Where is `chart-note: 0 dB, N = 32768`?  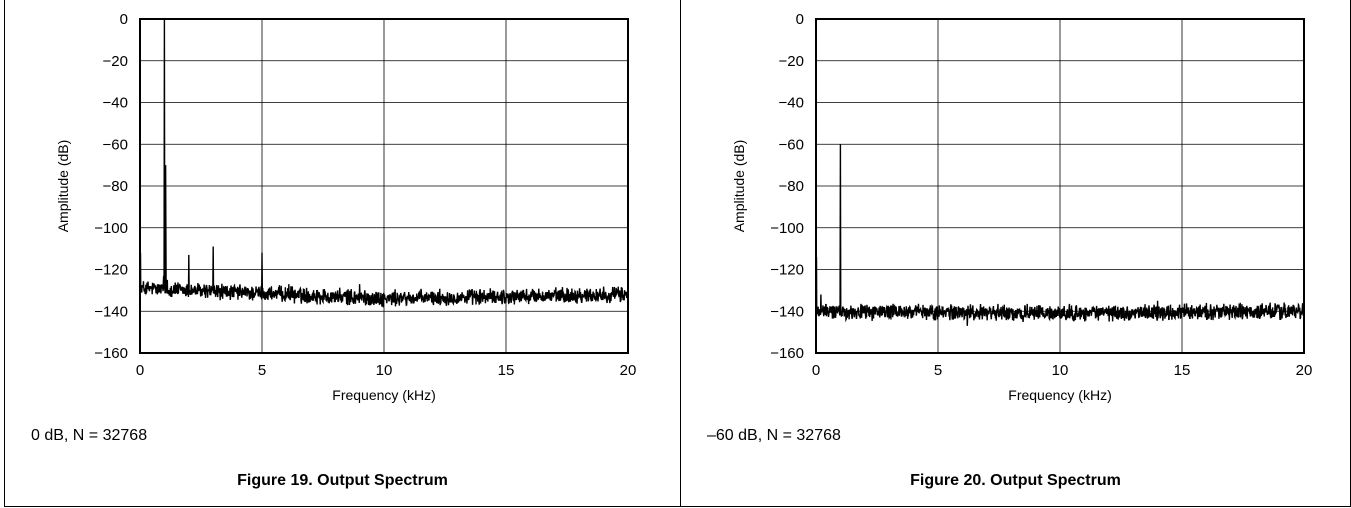
chart-note: 0 dB, N = 32768 is located at coordinates (89, 435).